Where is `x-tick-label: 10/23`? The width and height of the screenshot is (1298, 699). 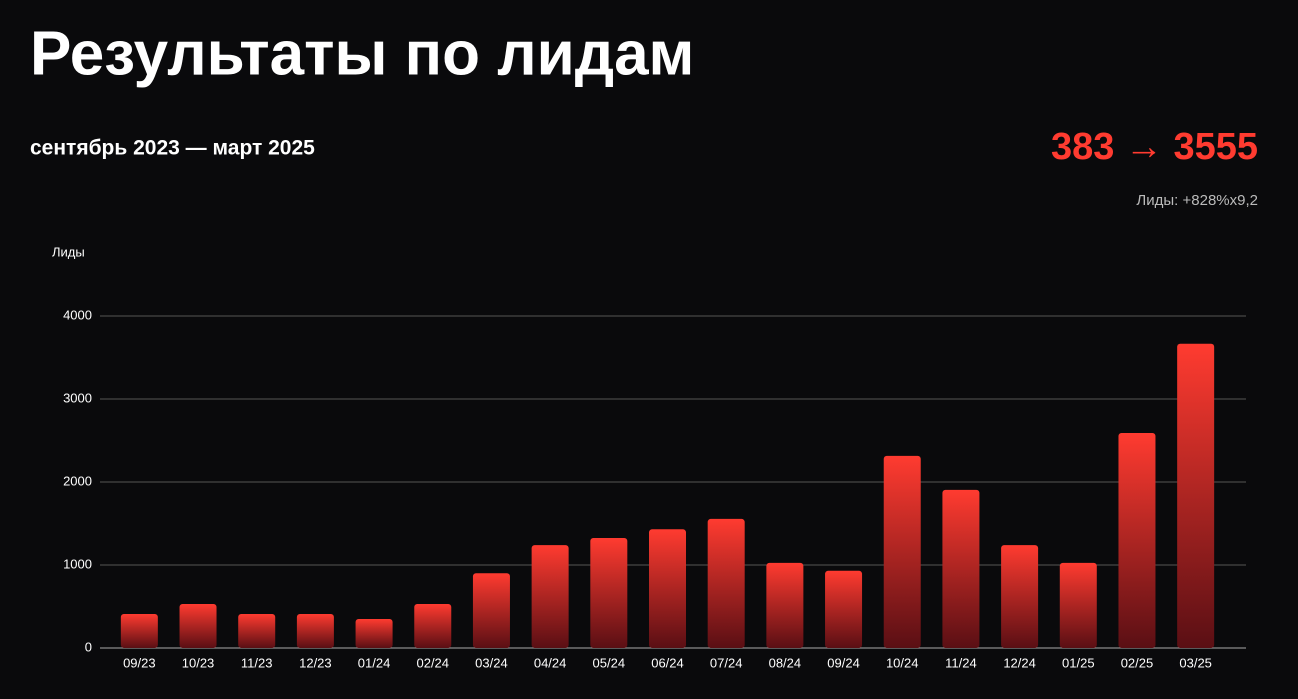 x-tick-label: 10/23 is located at coordinates (198, 662).